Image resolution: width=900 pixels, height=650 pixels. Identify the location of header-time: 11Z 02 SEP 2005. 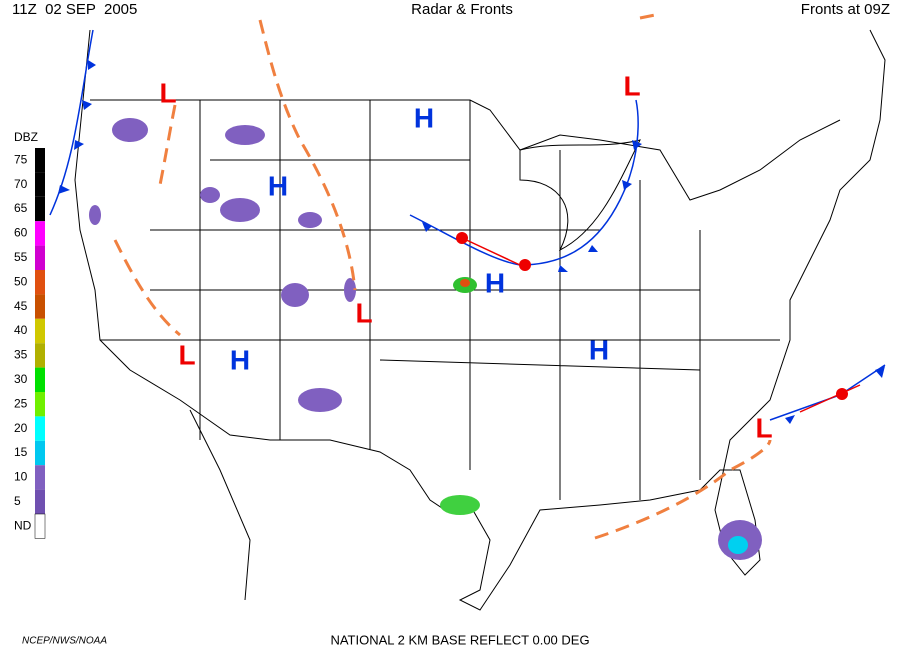
(74, 9).